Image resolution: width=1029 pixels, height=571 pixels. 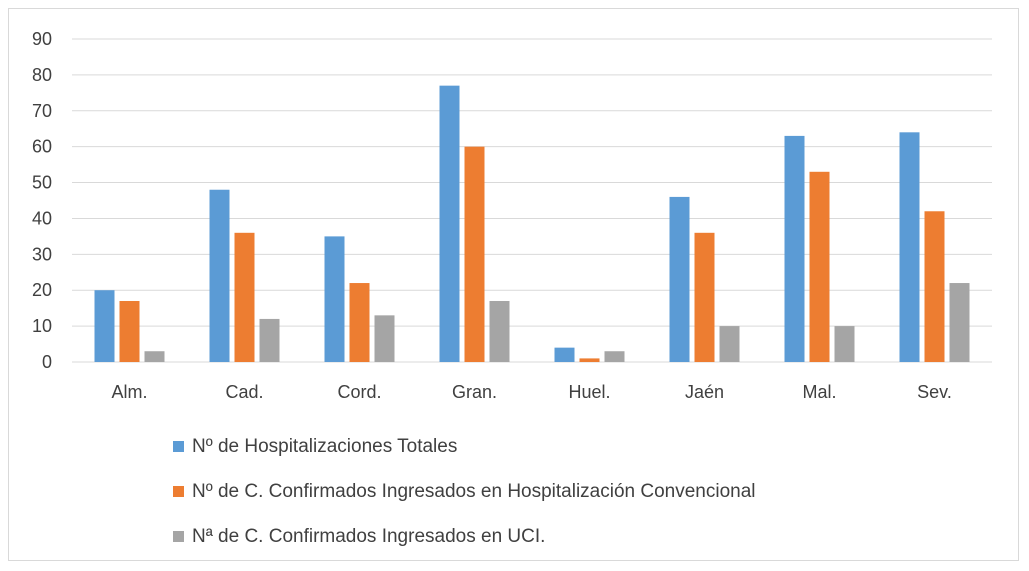 What do you see at coordinates (42, 39) in the screenshot?
I see `y-tick-label-90: 90` at bounding box center [42, 39].